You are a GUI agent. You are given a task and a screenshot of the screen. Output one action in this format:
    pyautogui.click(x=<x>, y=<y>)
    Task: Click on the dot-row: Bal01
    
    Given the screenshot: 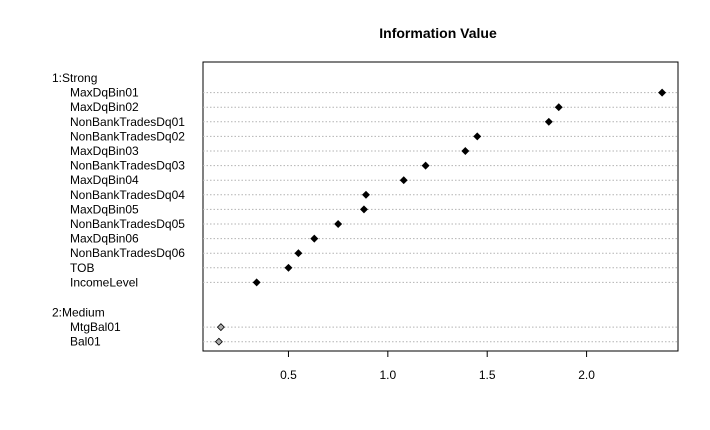 What is the action you would take?
    pyautogui.click(x=374, y=342)
    